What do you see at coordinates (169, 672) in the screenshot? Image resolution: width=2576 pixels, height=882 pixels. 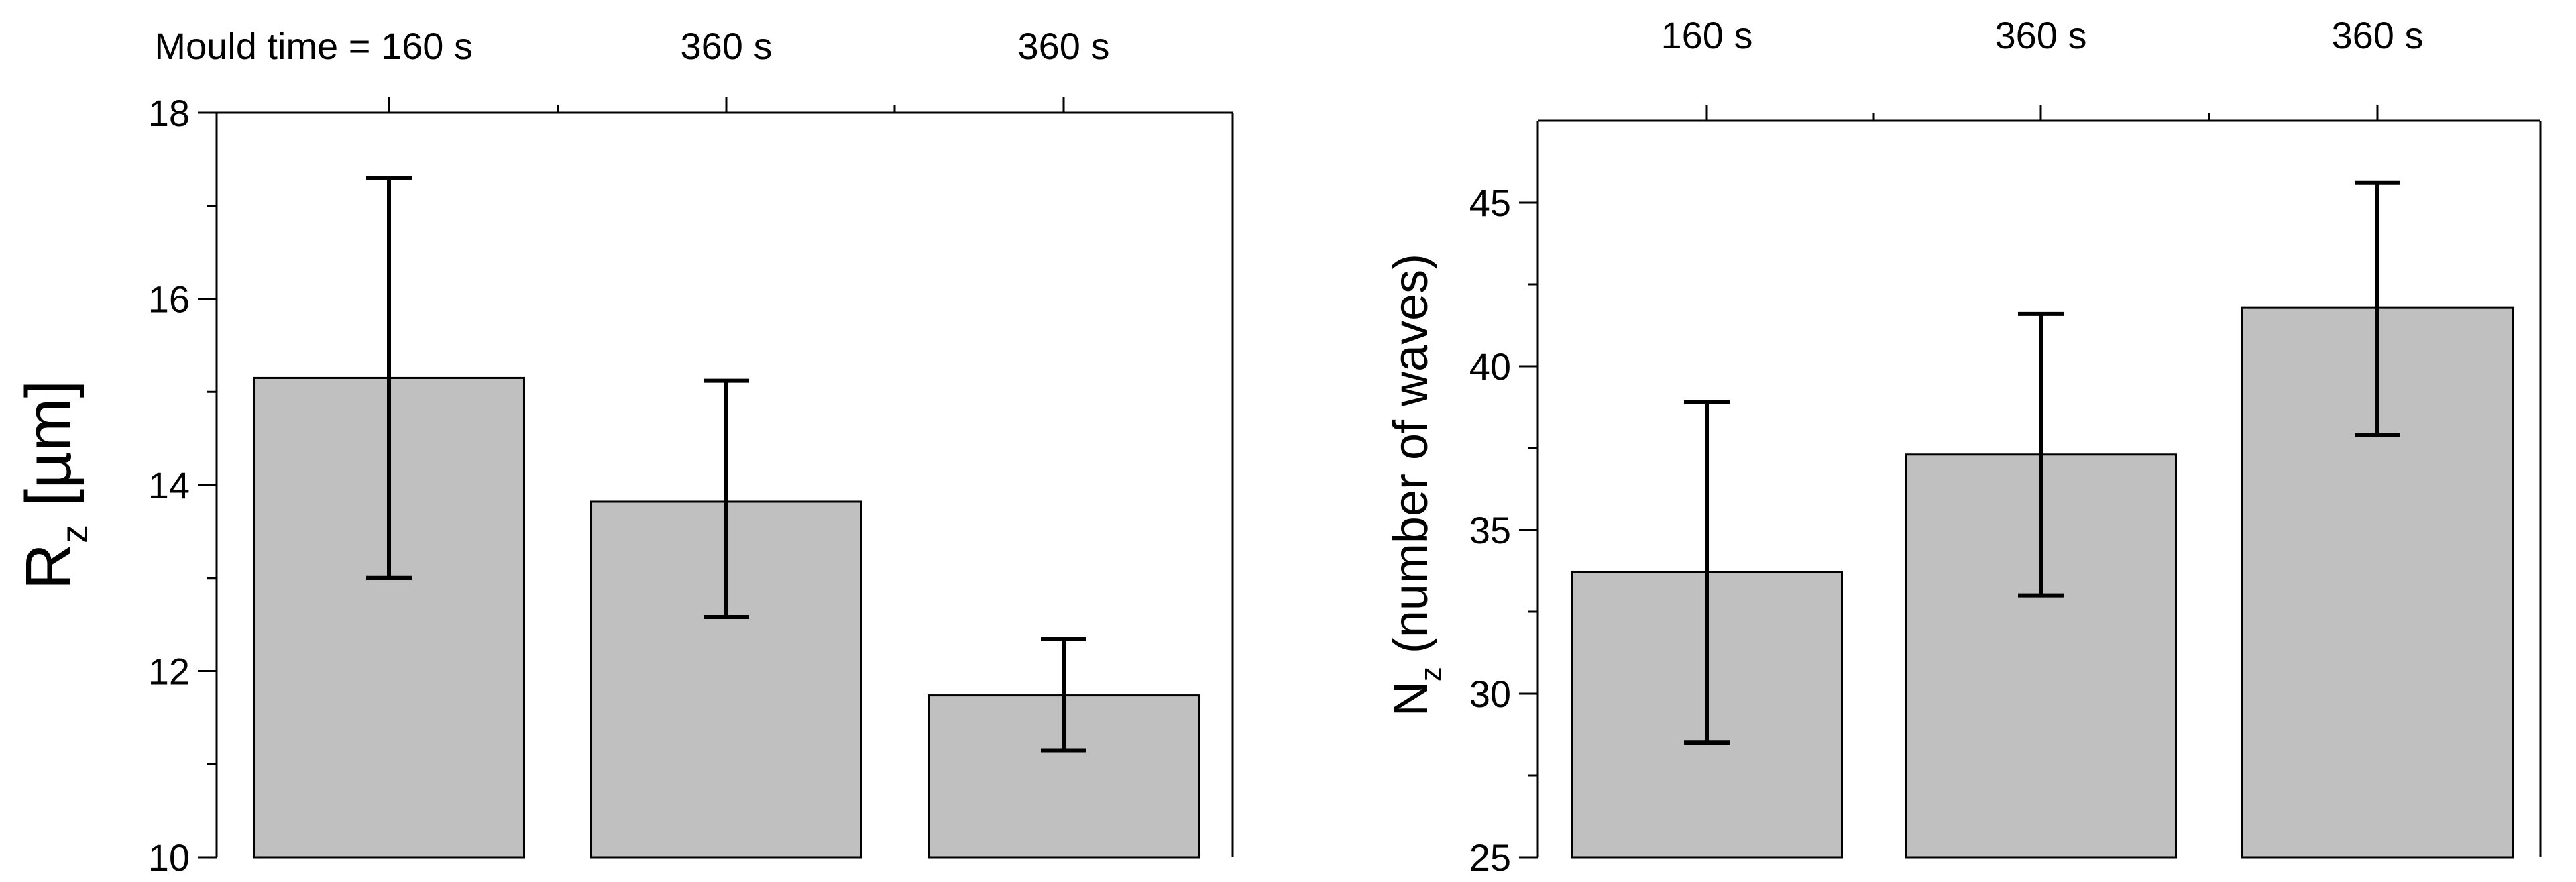 I see `y-tick-label: 12` at bounding box center [169, 672].